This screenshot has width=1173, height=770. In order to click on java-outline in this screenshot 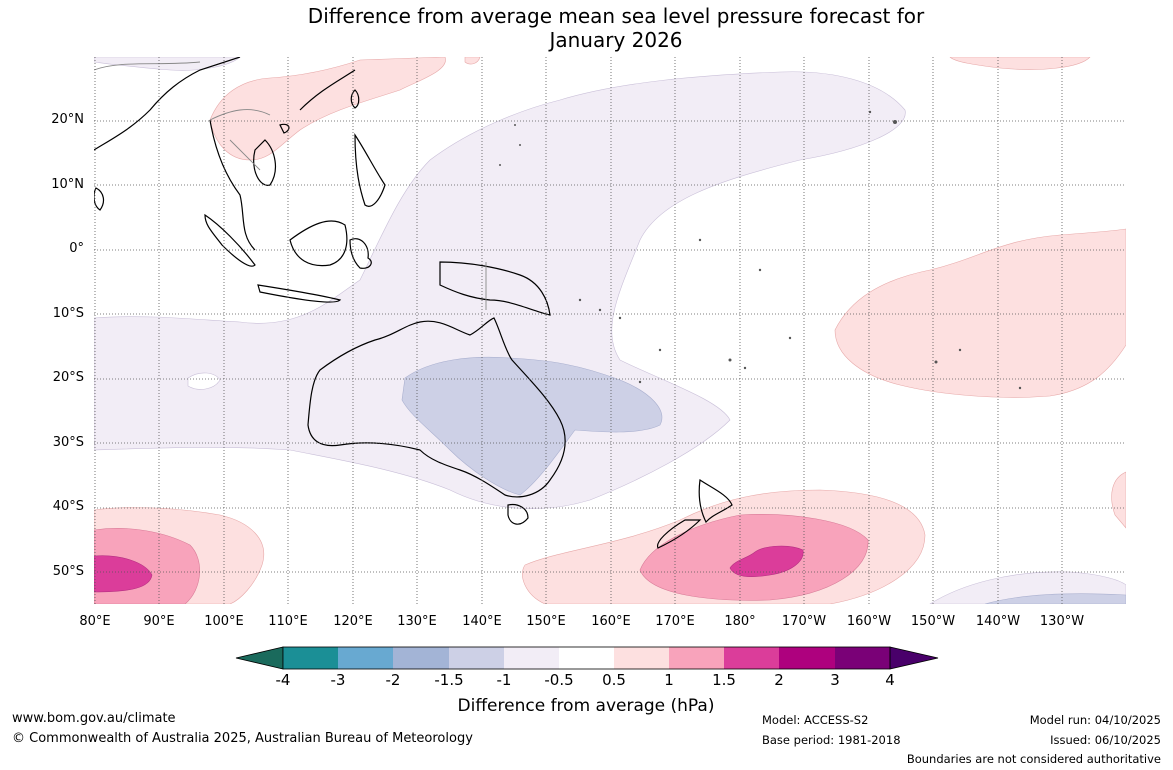, I will do `click(299, 293)`.